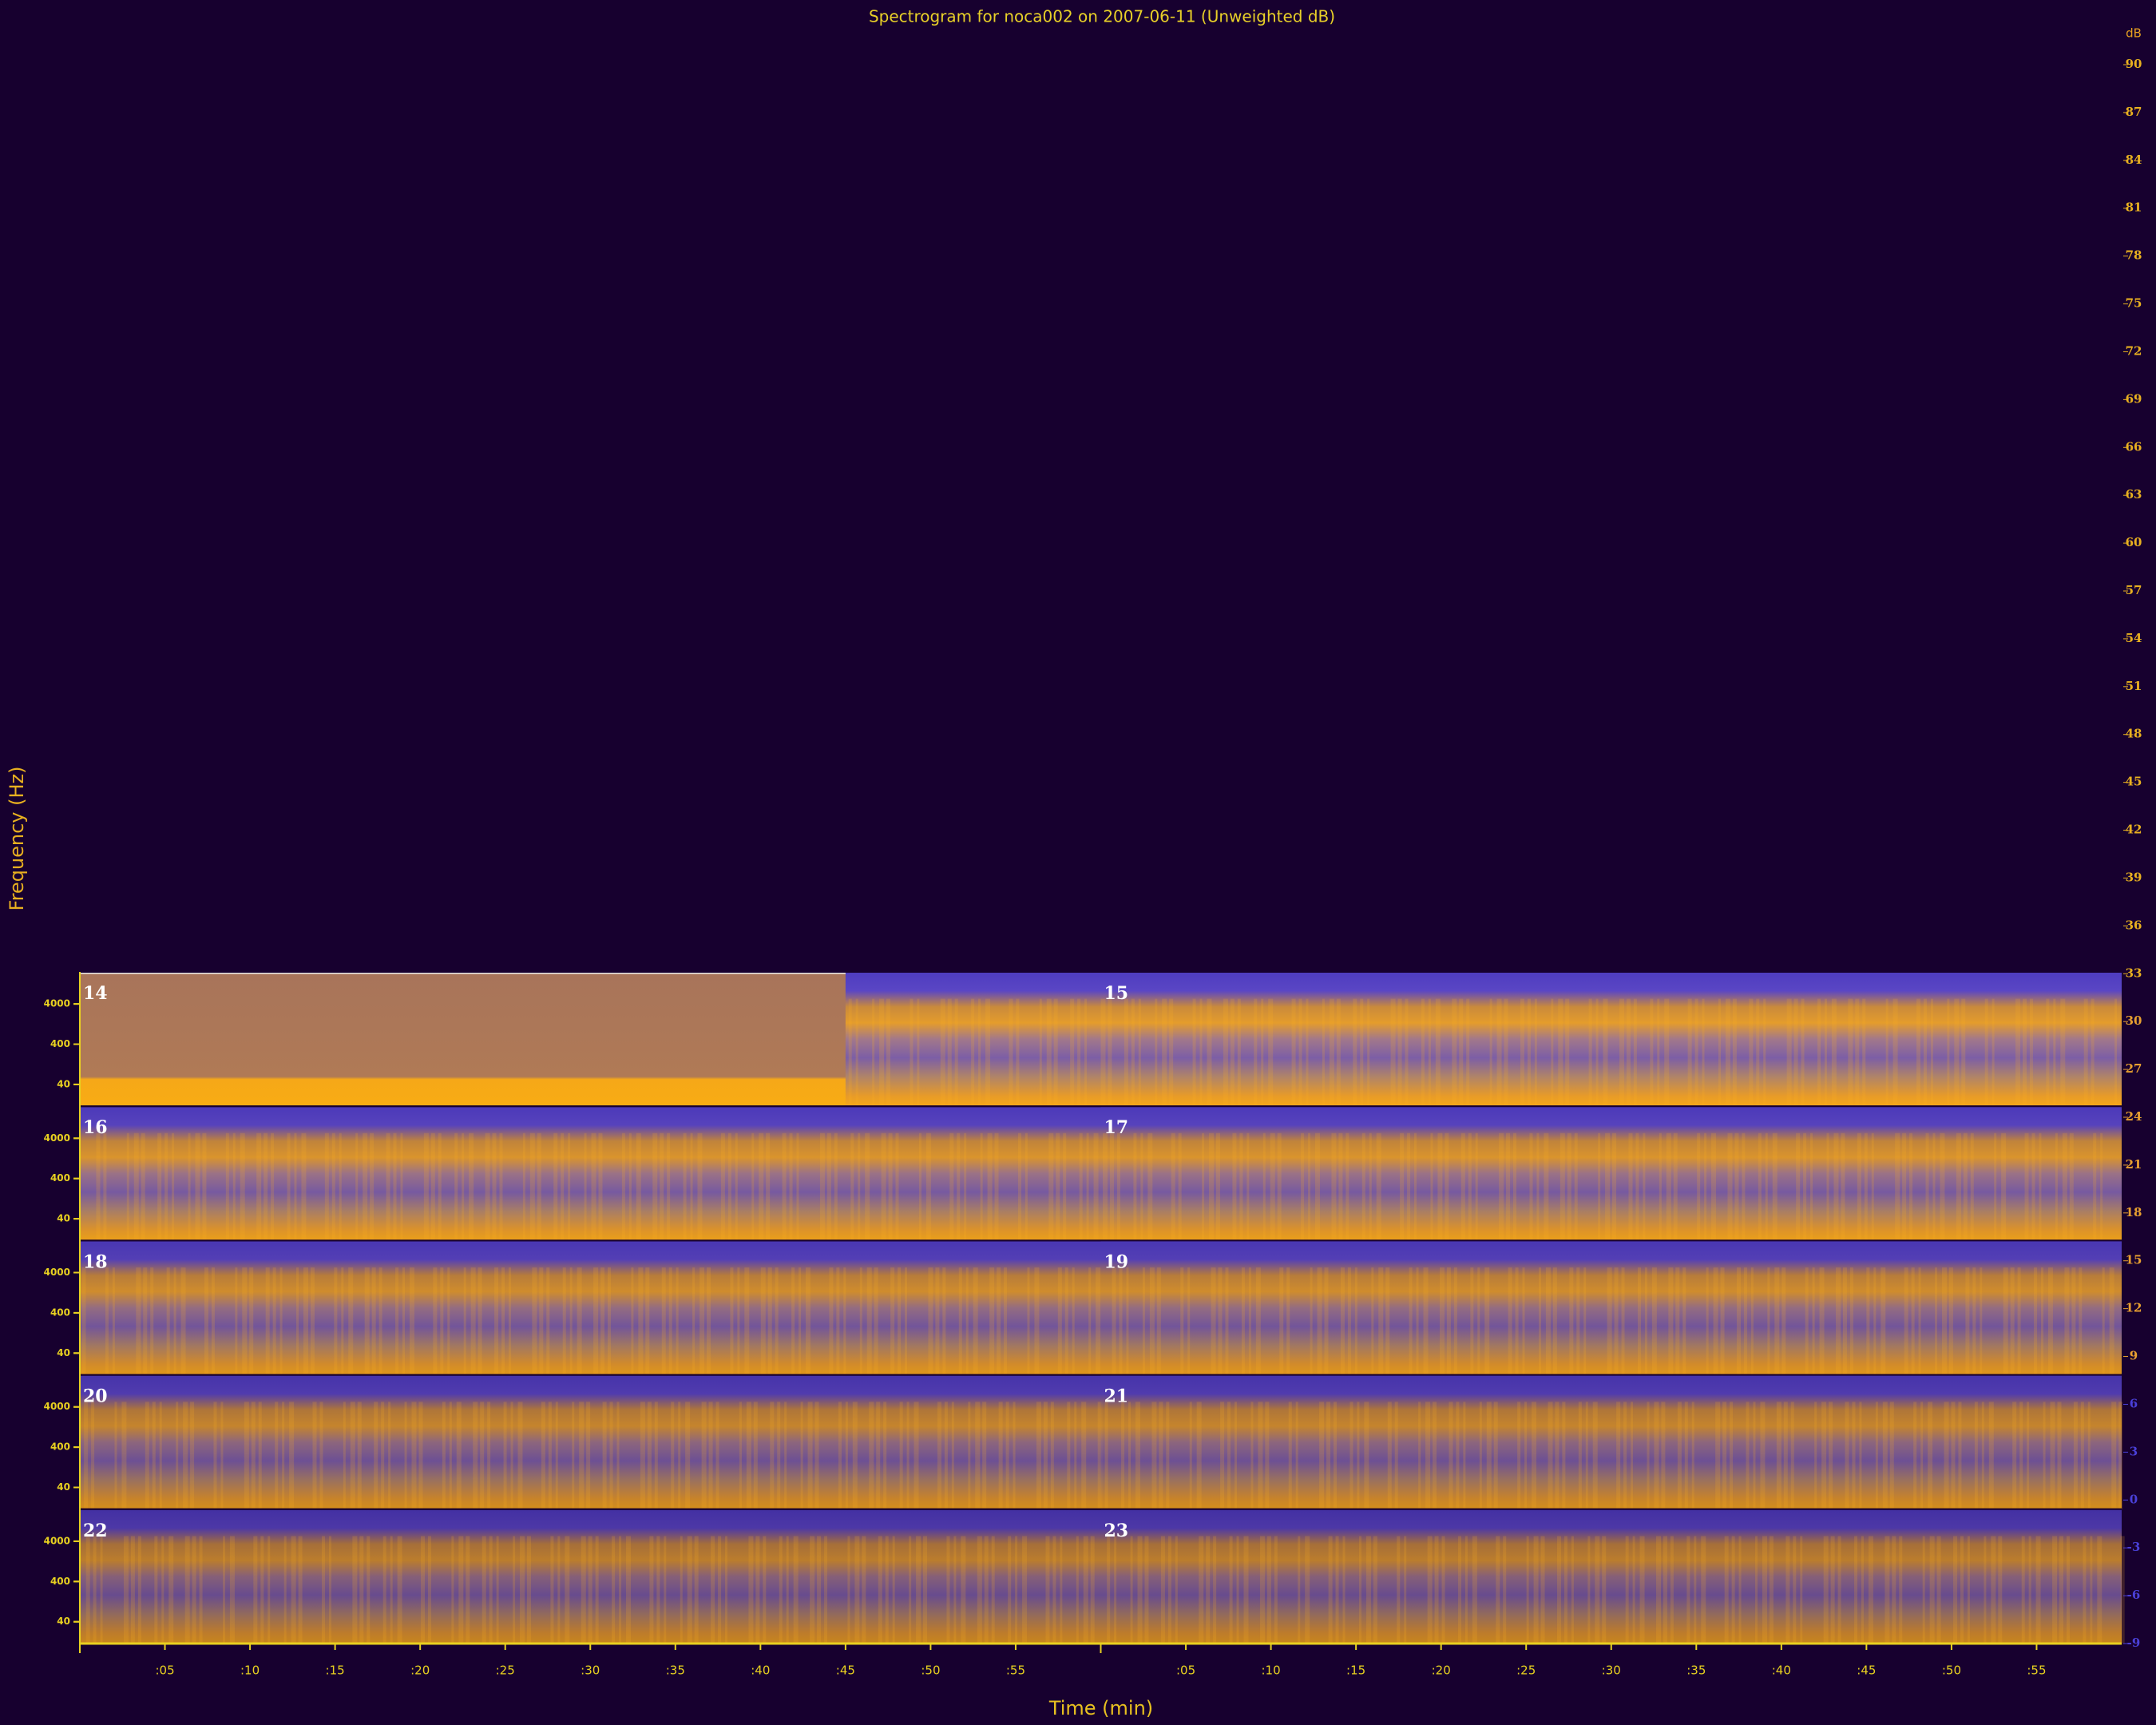 The height and width of the screenshot is (1725, 2156). I want to click on colorbar-tick-label: 60, so click(2134, 542).